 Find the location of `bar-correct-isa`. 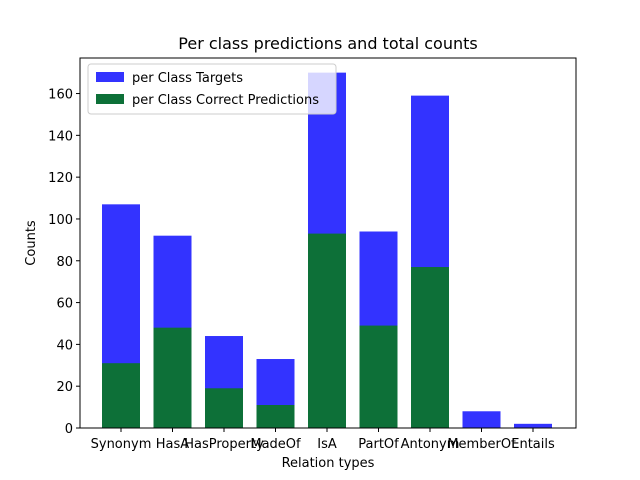

bar-correct-isa is located at coordinates (327, 330).